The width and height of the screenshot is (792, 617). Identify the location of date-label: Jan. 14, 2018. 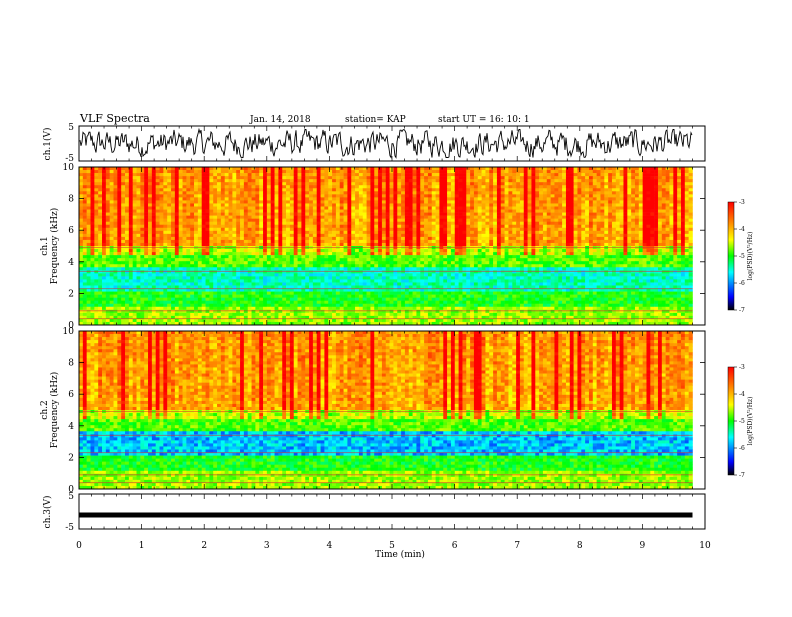
(280, 120).